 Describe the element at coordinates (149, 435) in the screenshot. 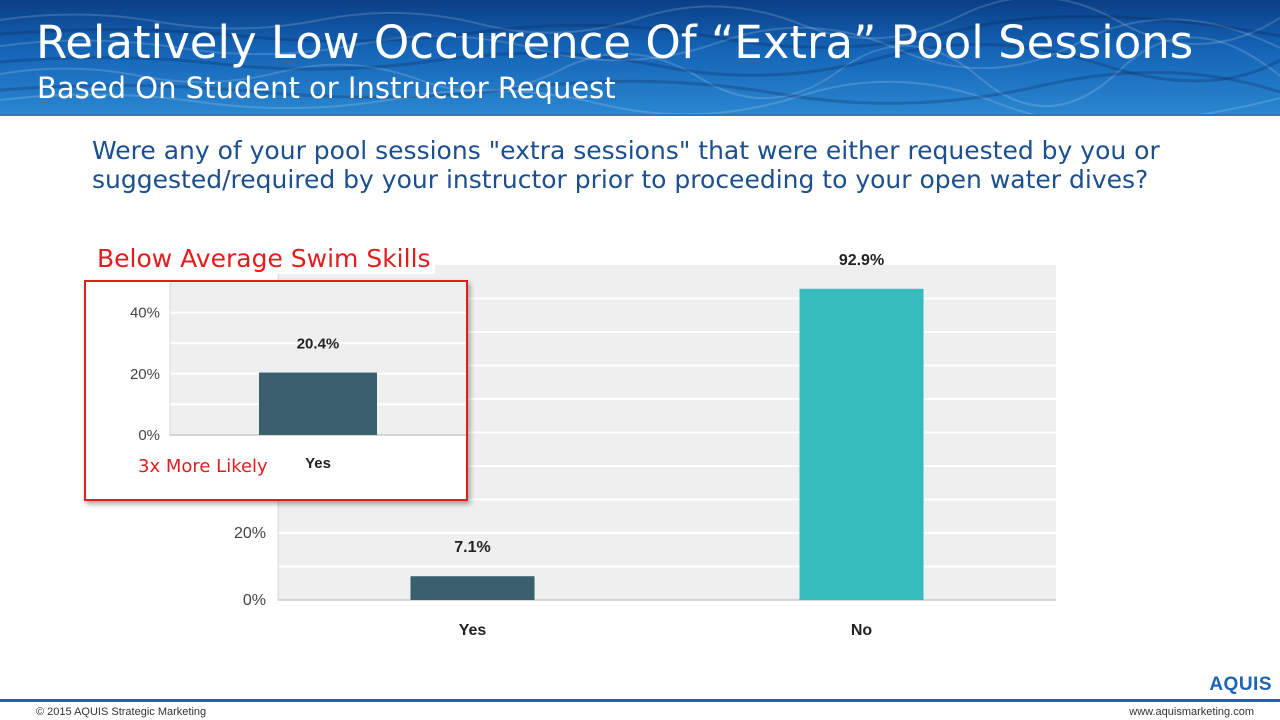

I see `inset-y-tick-label: 0%` at that location.